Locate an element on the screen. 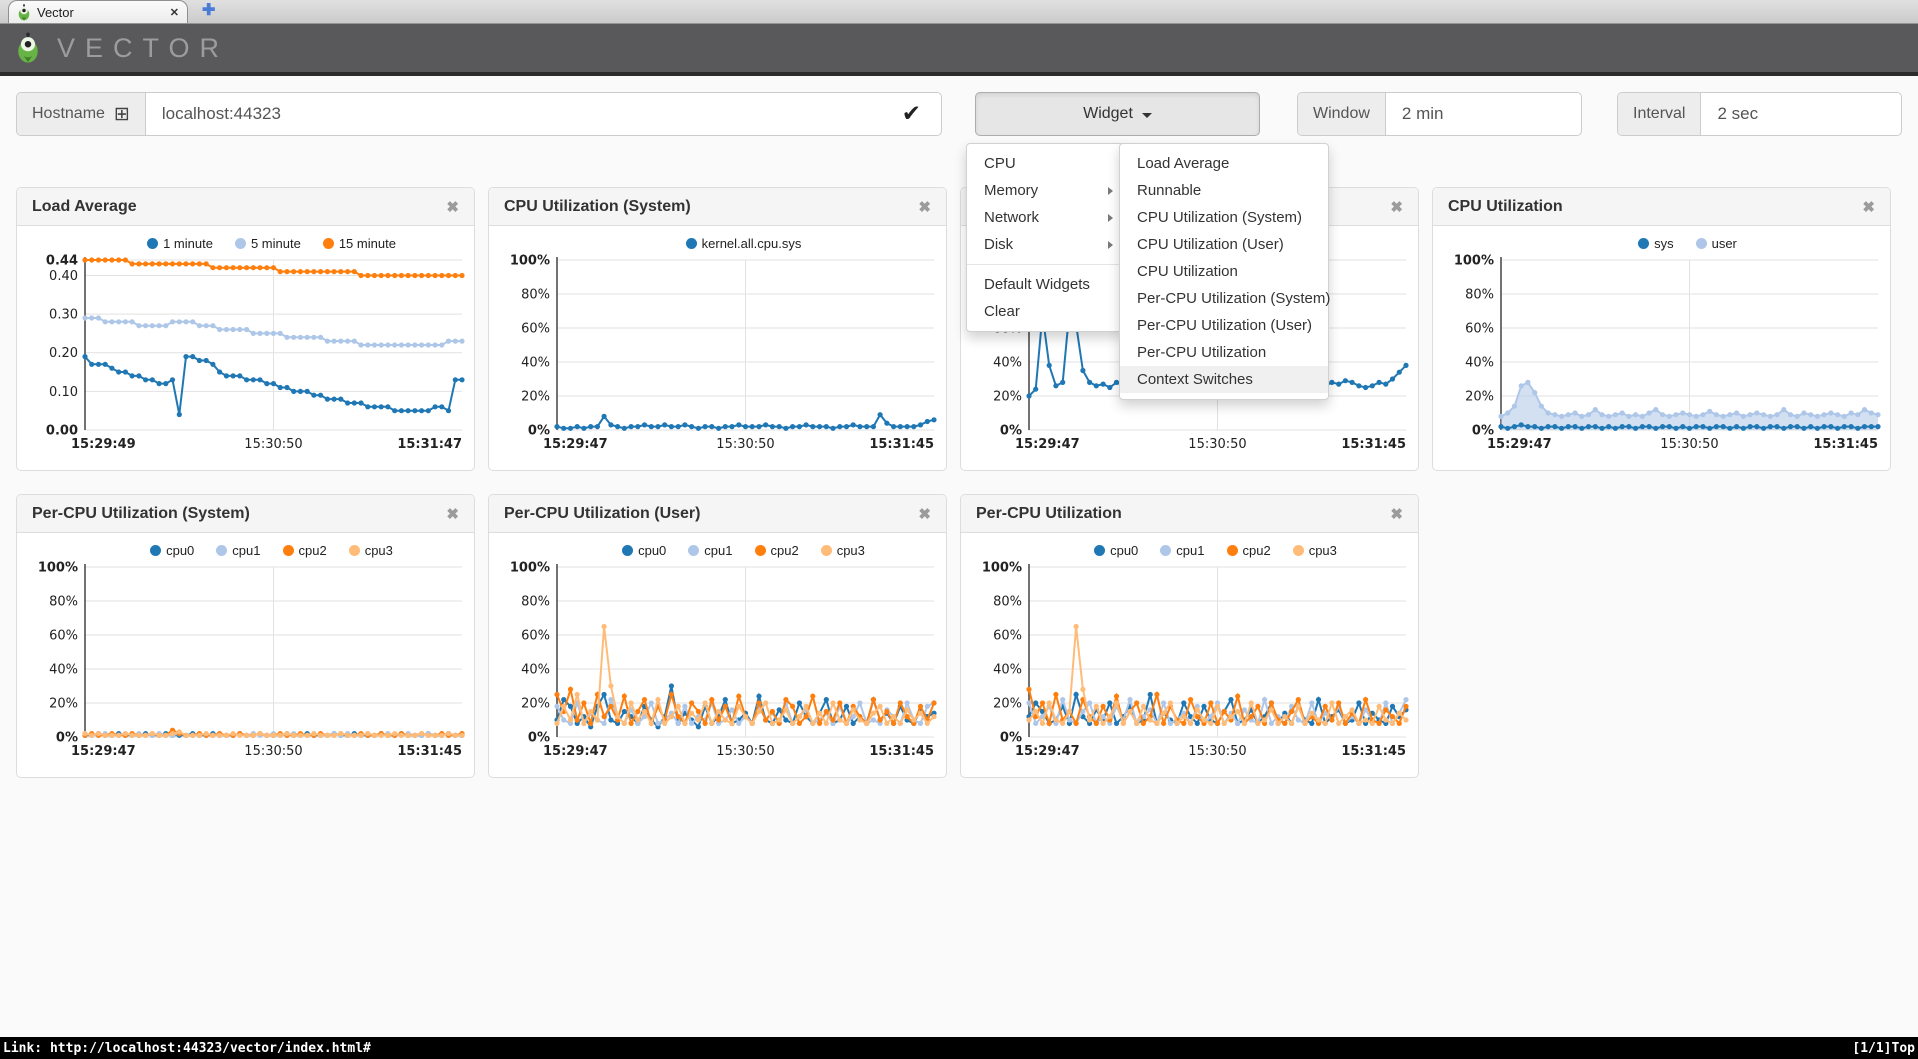 This screenshot has height=1059, width=1918. add-hostname-icon: ⊞ is located at coordinates (121, 114).